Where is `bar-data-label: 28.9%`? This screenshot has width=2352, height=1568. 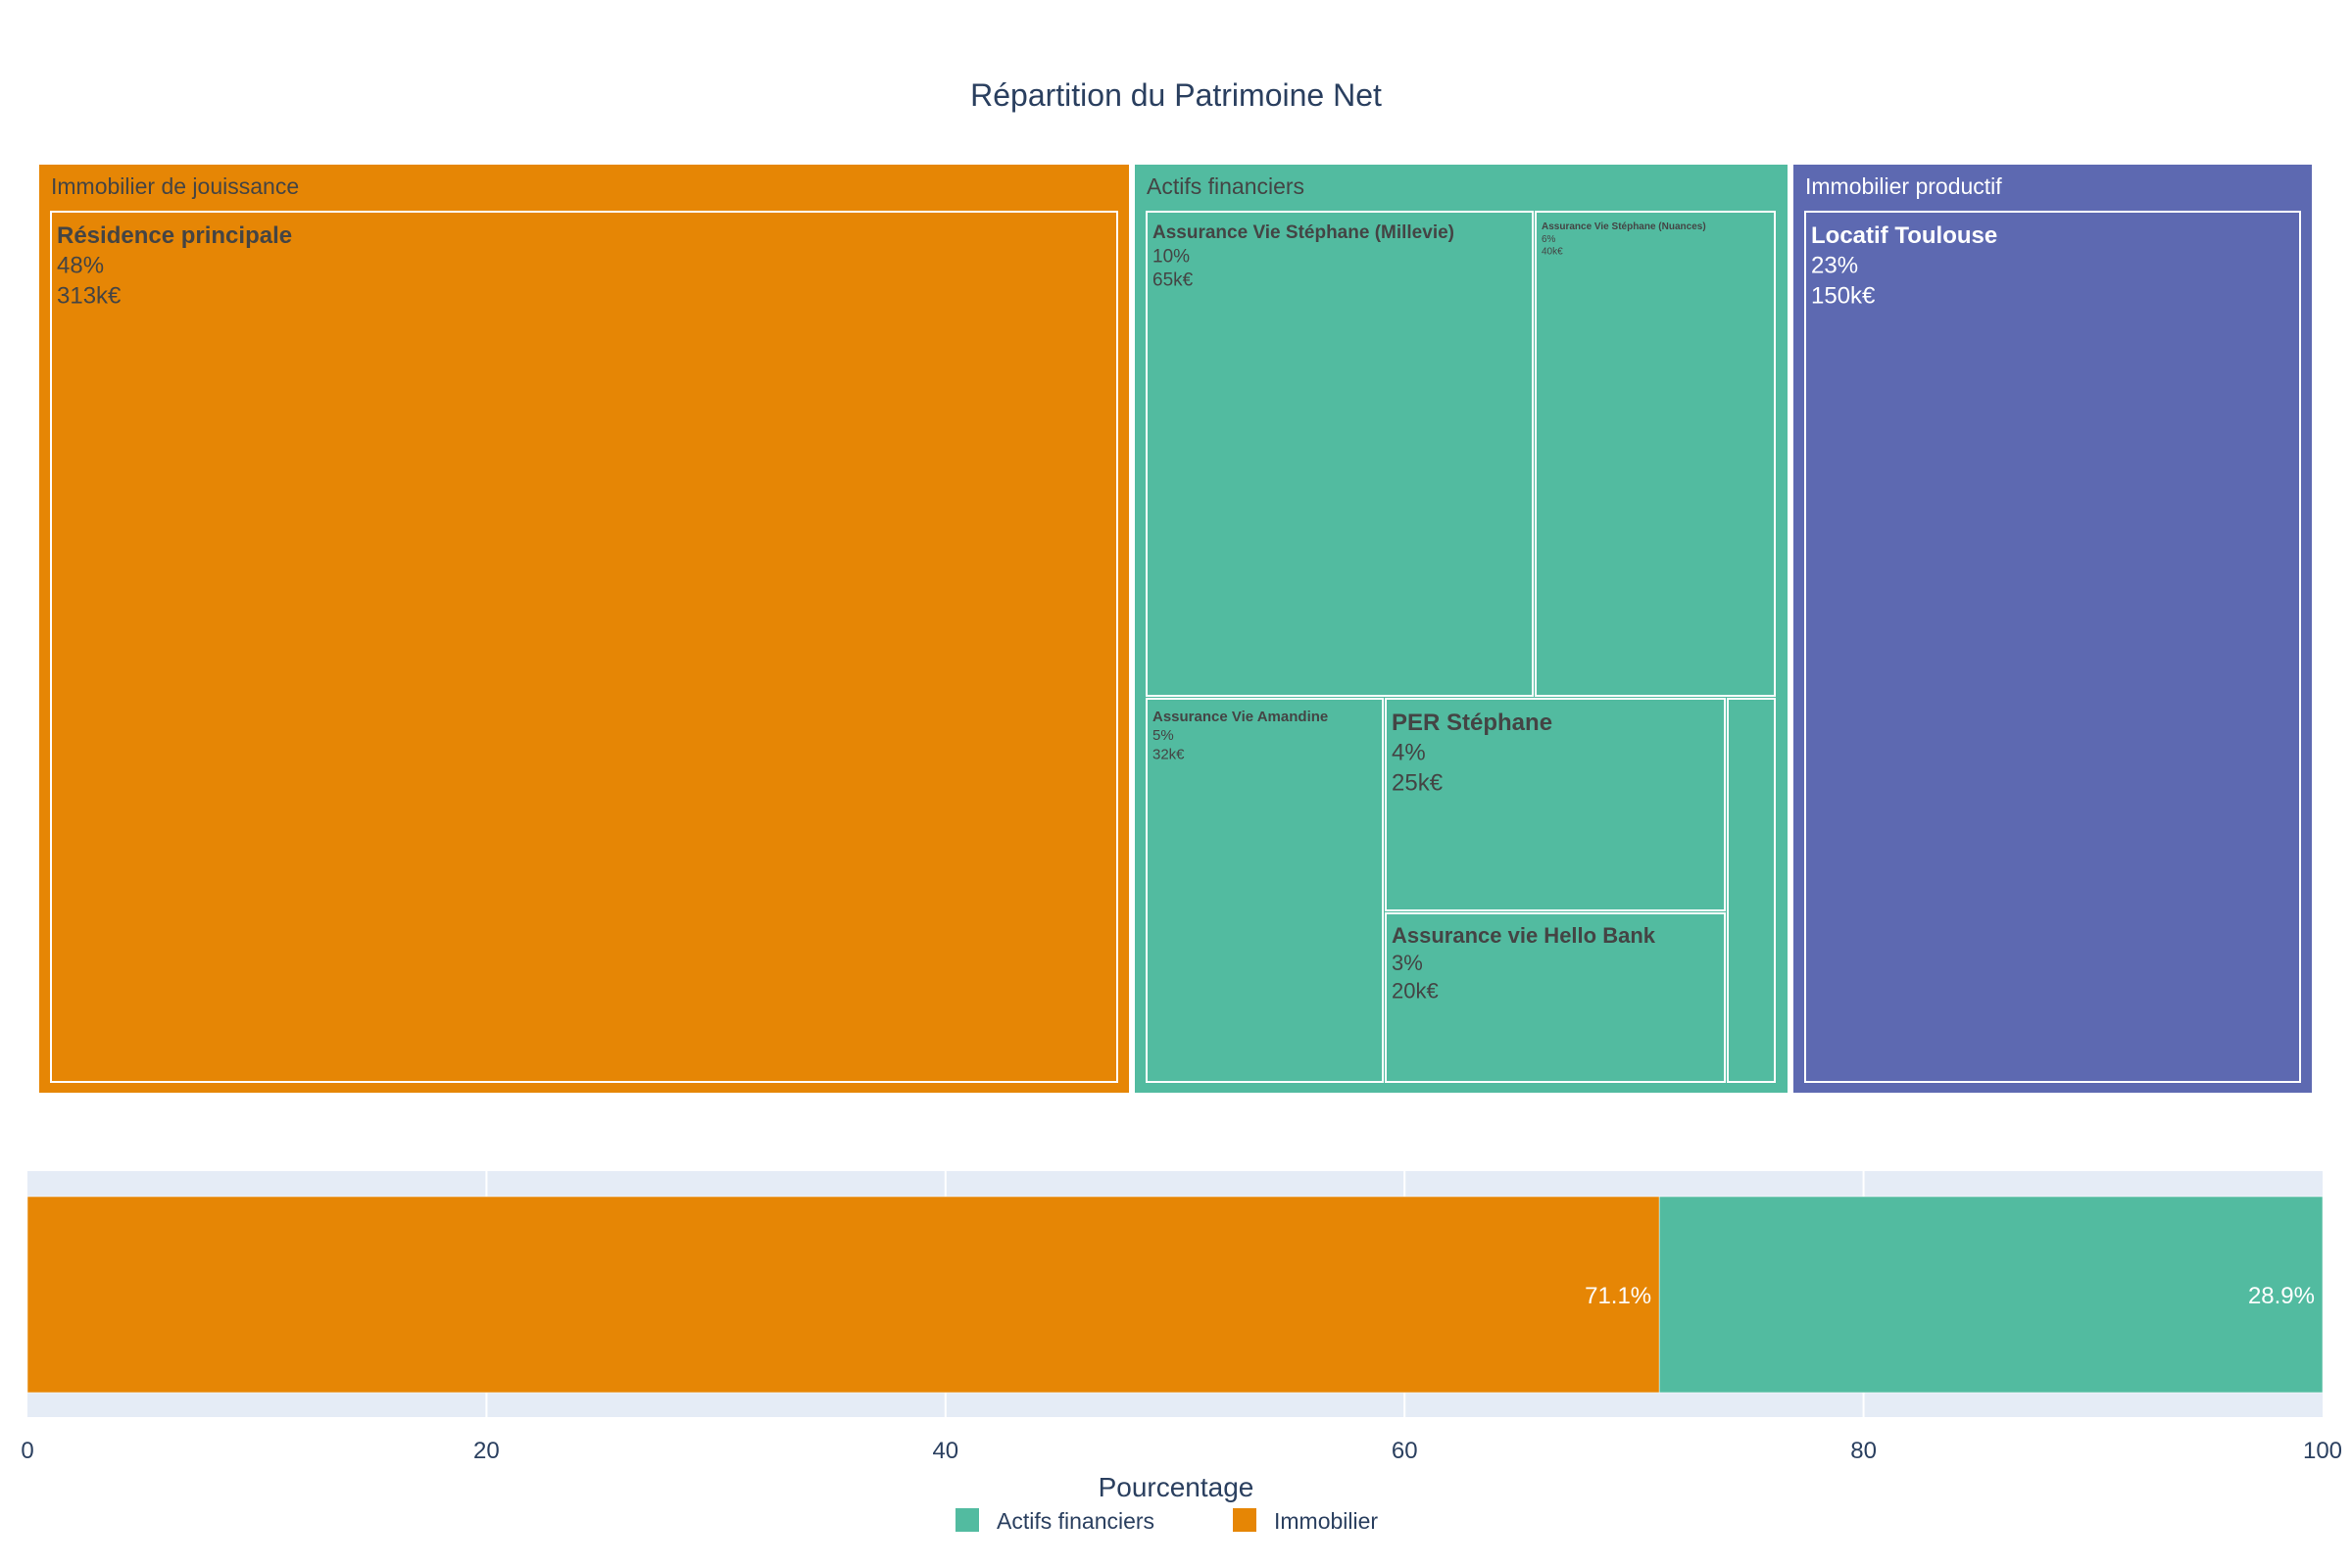 bar-data-label: 28.9% is located at coordinates (2281, 1296).